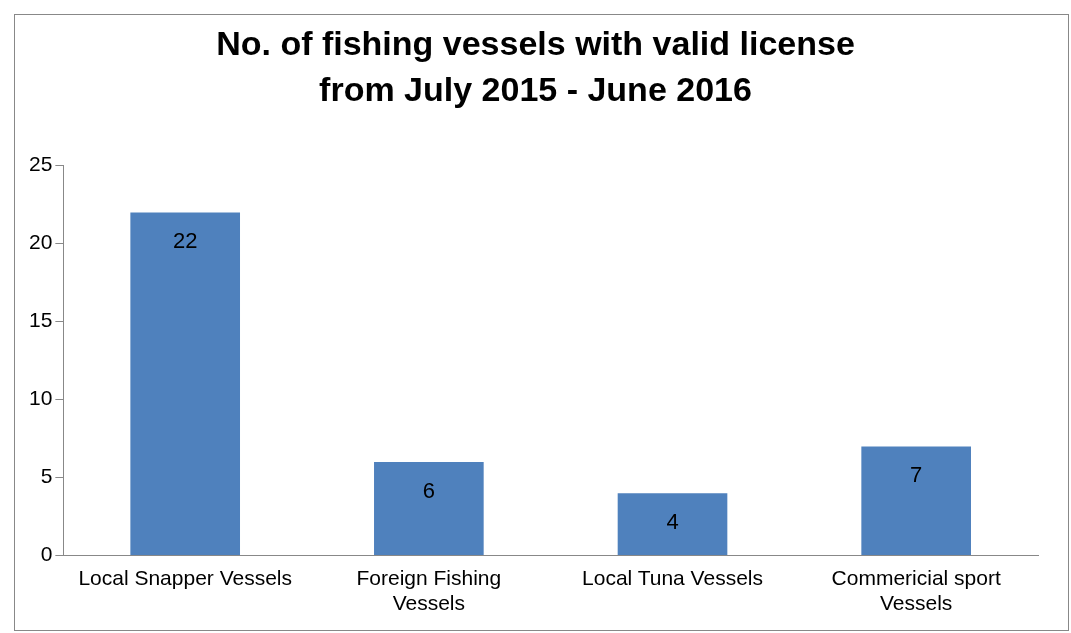  Describe the element at coordinates (535, 66) in the screenshot. I see `chart-title: No. of fishing vessels with valid license from July 2015 - June 2016` at that location.